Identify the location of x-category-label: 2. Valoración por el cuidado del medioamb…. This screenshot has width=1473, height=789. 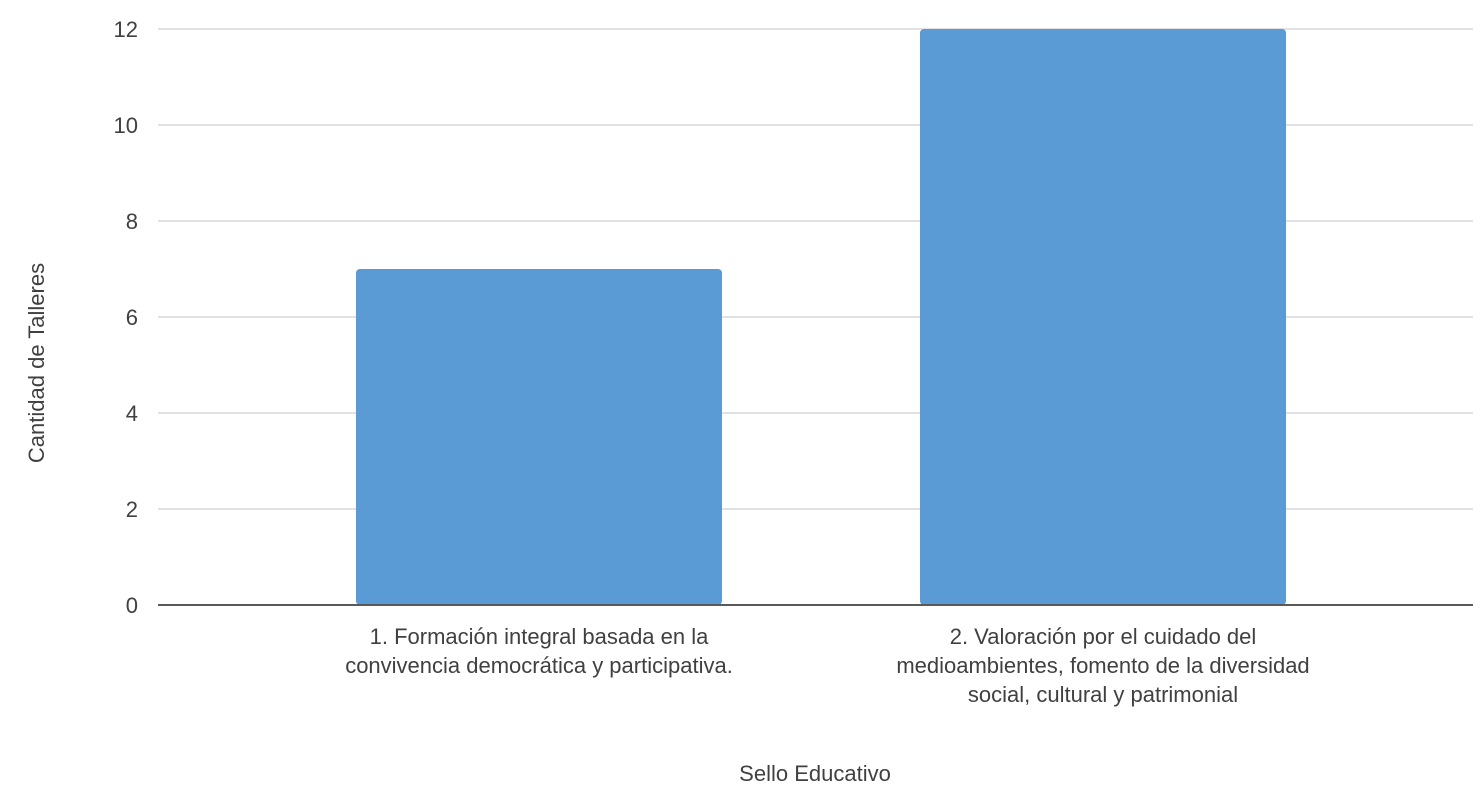
(1102, 665).